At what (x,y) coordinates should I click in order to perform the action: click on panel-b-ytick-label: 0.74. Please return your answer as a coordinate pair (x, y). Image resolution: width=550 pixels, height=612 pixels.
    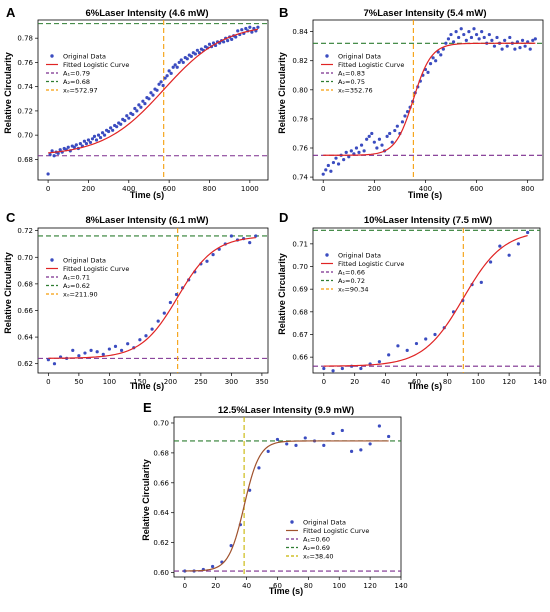
    Looking at the image, I should click on (300, 178).